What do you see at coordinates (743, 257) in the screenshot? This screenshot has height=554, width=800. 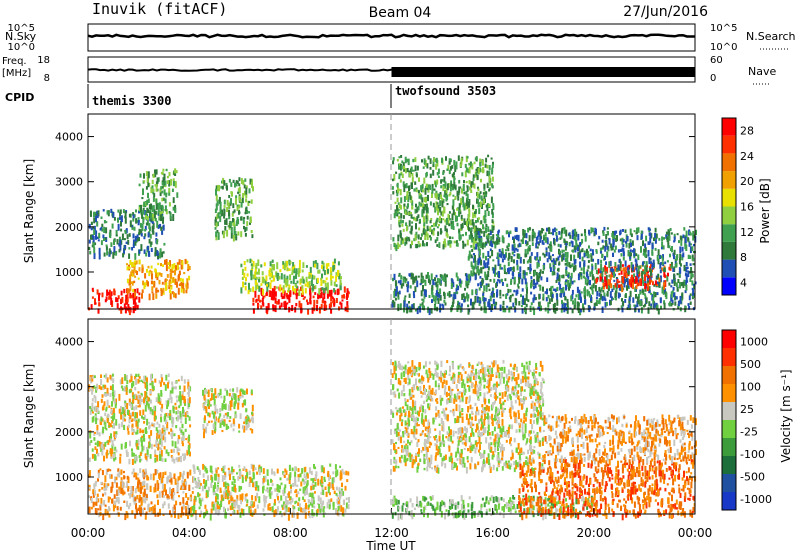 I see `power-colorbar-tick: 8` at bounding box center [743, 257].